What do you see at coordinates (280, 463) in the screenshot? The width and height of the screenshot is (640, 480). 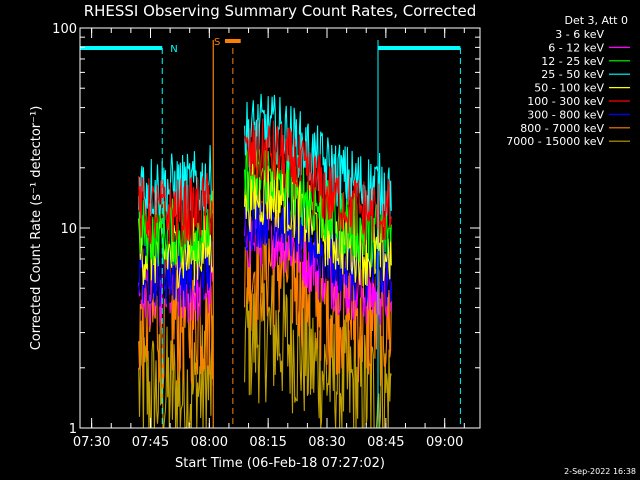 I see `x-axis-label: Start Time (06-Feb-18 07:27:02)` at bounding box center [280, 463].